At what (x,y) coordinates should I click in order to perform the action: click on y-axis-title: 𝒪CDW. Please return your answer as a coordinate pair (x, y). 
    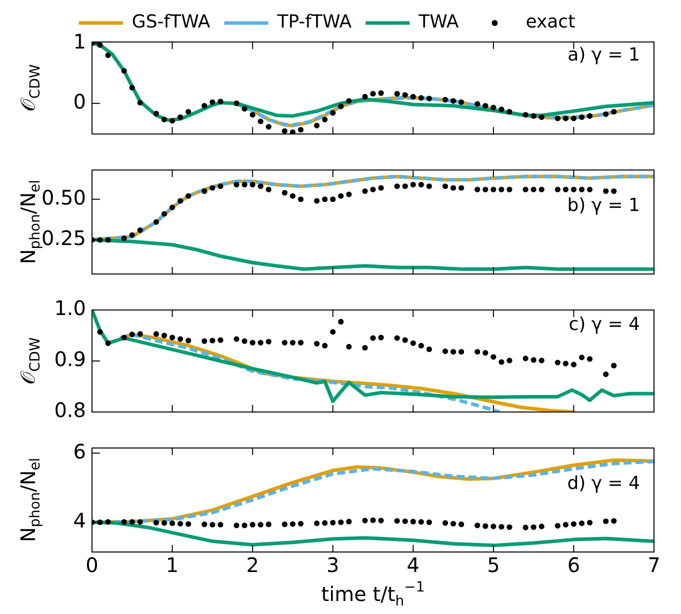
    Looking at the image, I should click on (30, 361).